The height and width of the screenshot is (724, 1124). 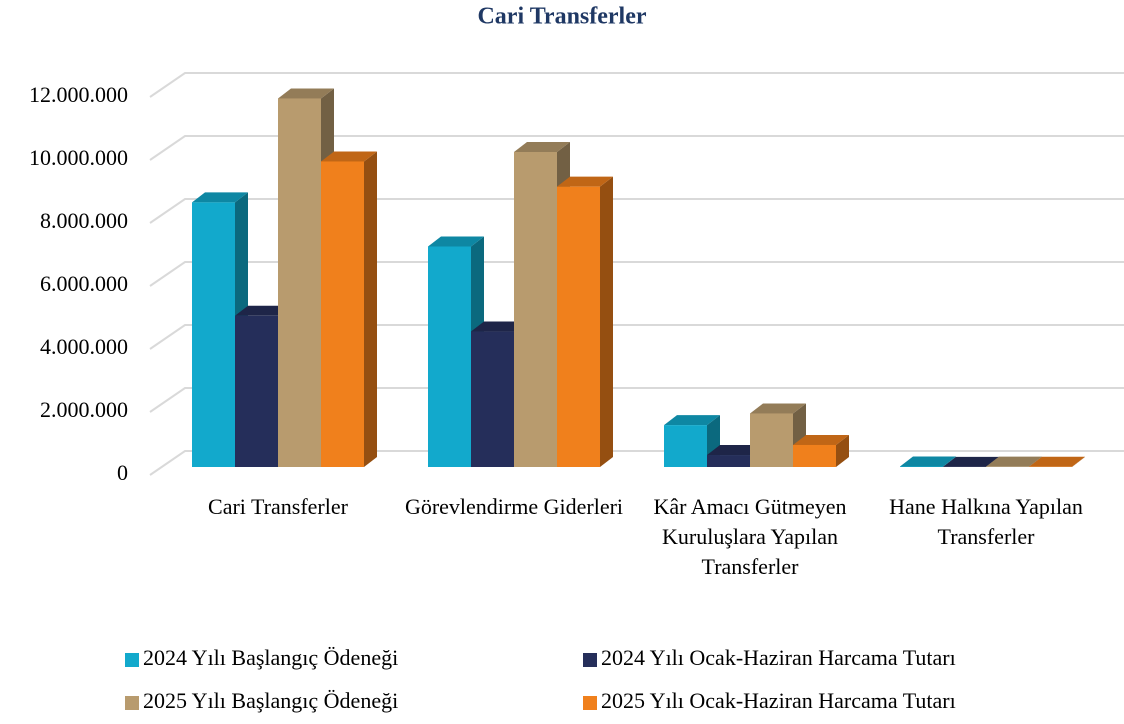 I want to click on chart-title: Cari Transferler, so click(x=561, y=17).